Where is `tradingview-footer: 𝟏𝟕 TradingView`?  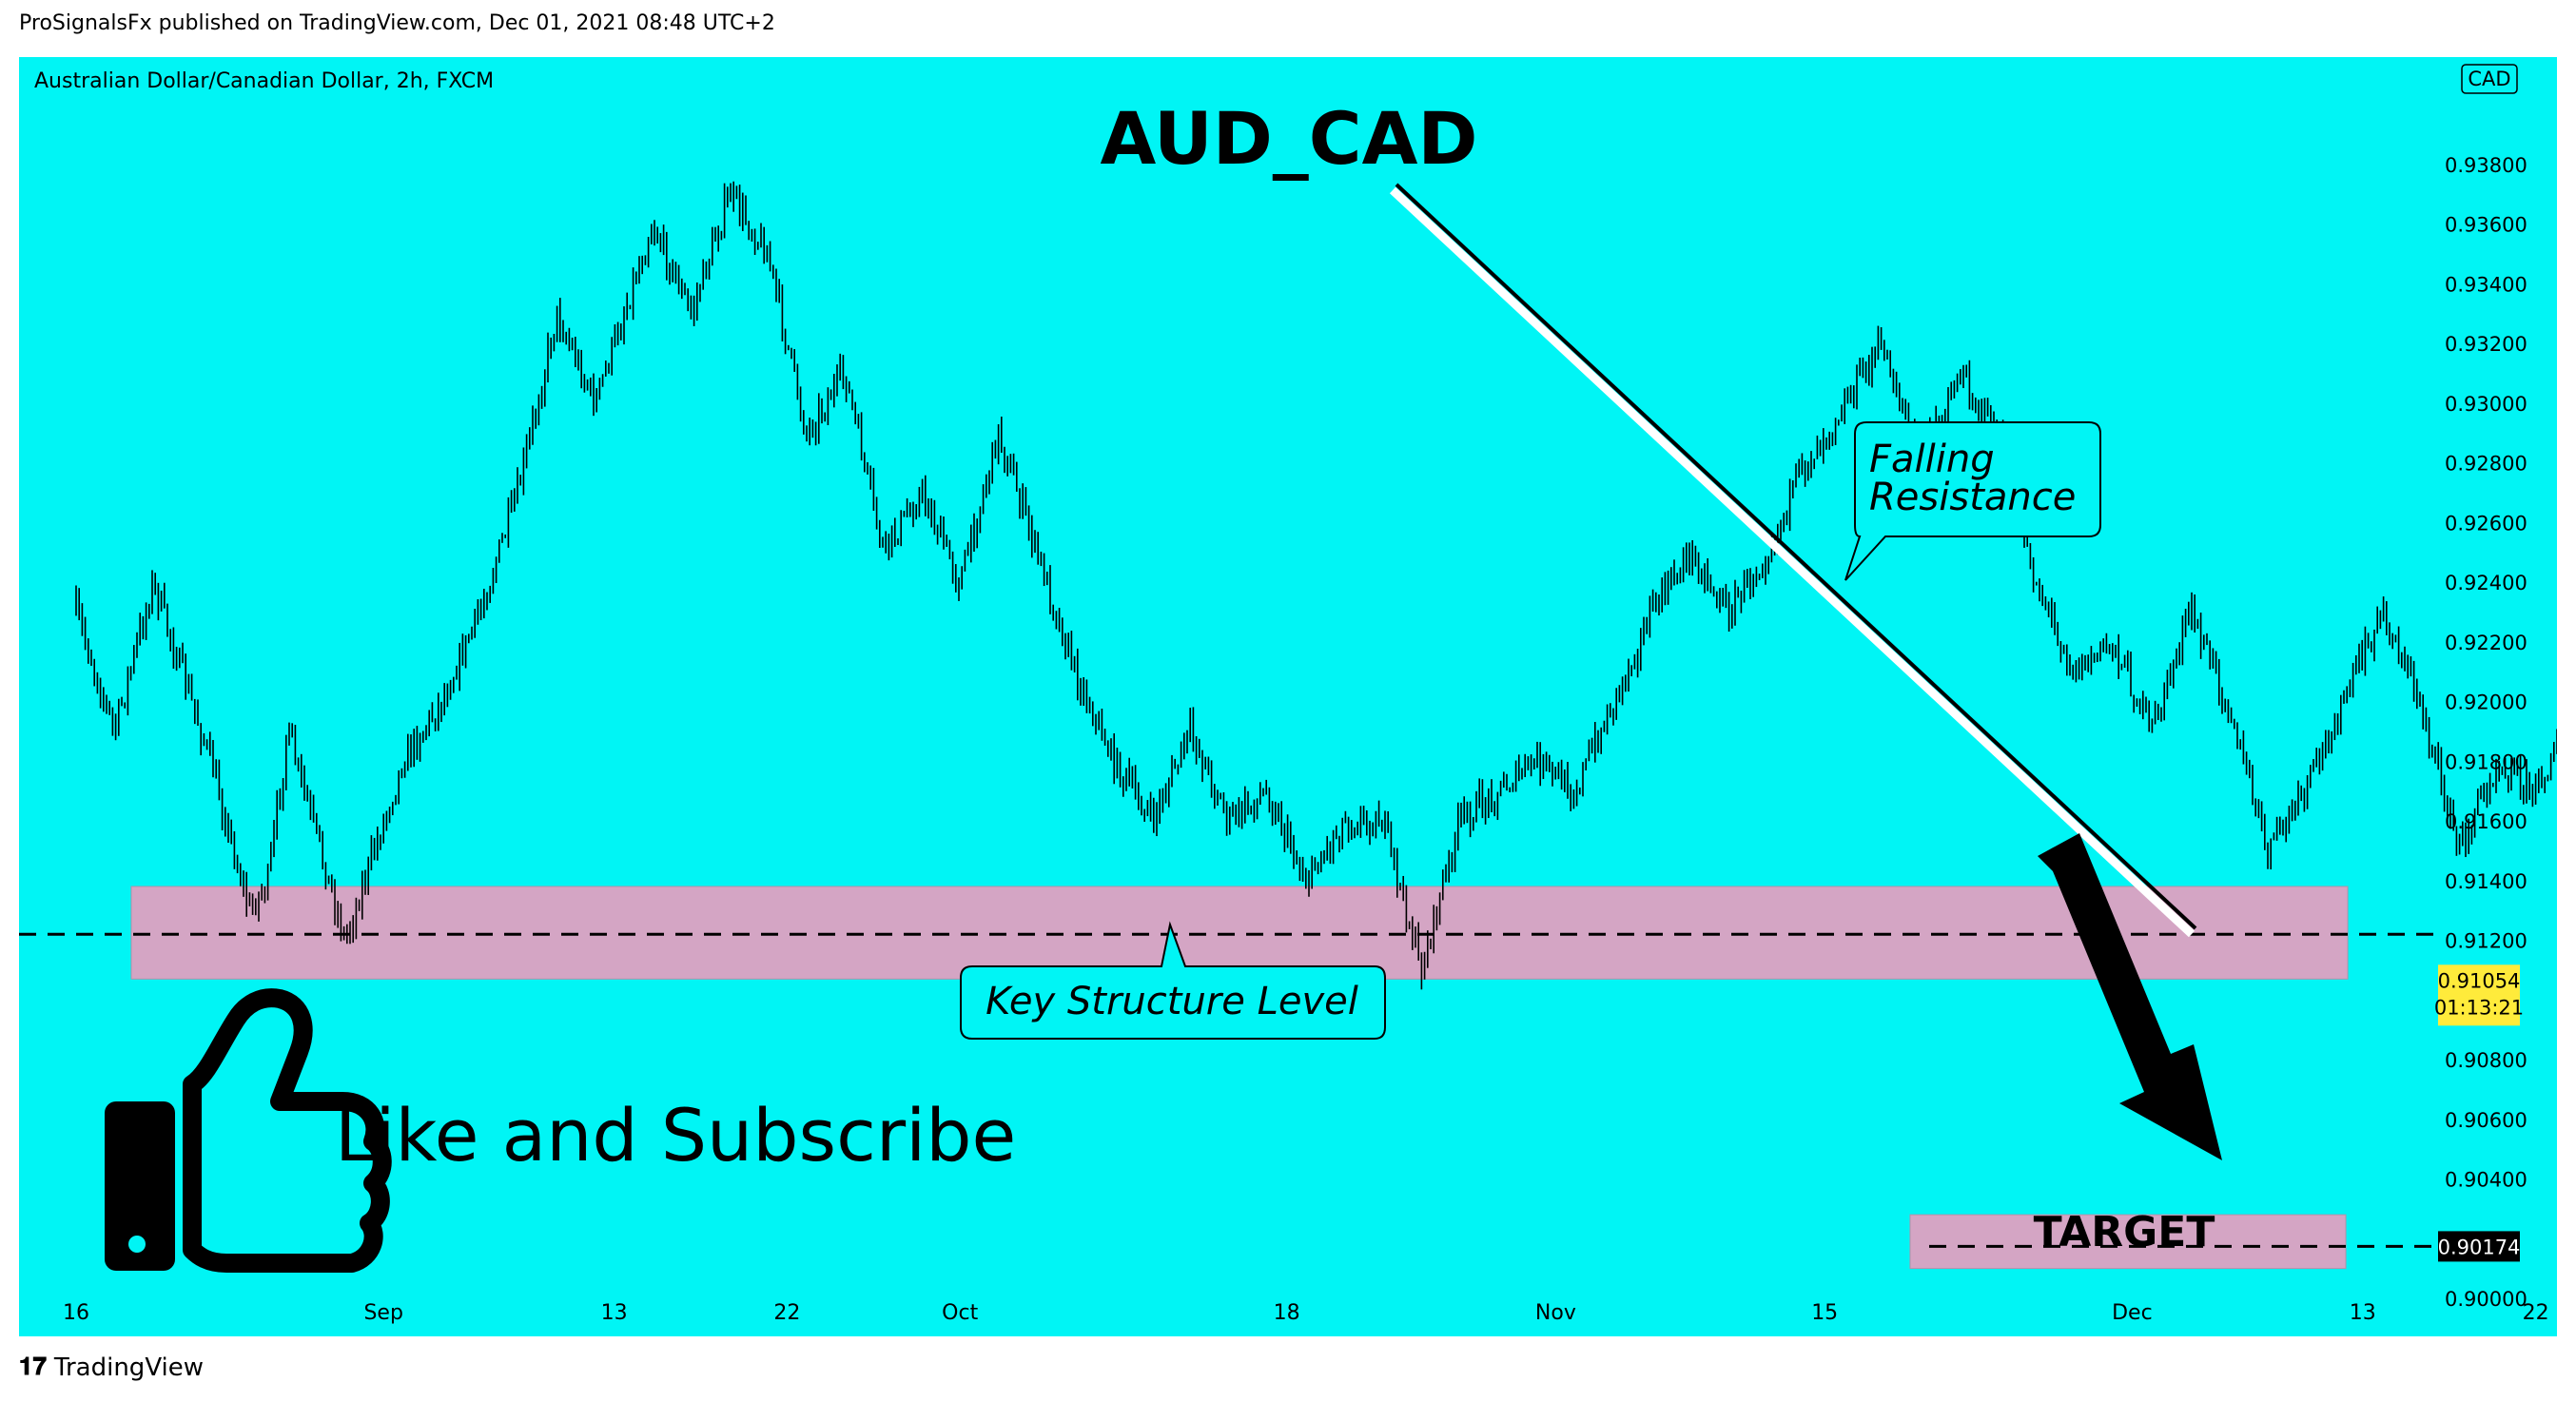 tradingview-footer: 𝟏𝟕 TradingView is located at coordinates (112, 1367).